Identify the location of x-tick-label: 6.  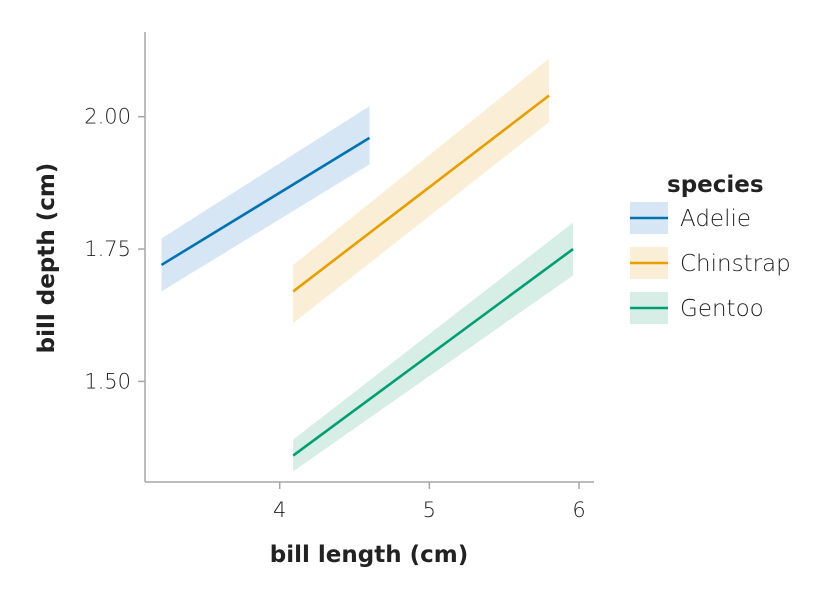
(578, 510).